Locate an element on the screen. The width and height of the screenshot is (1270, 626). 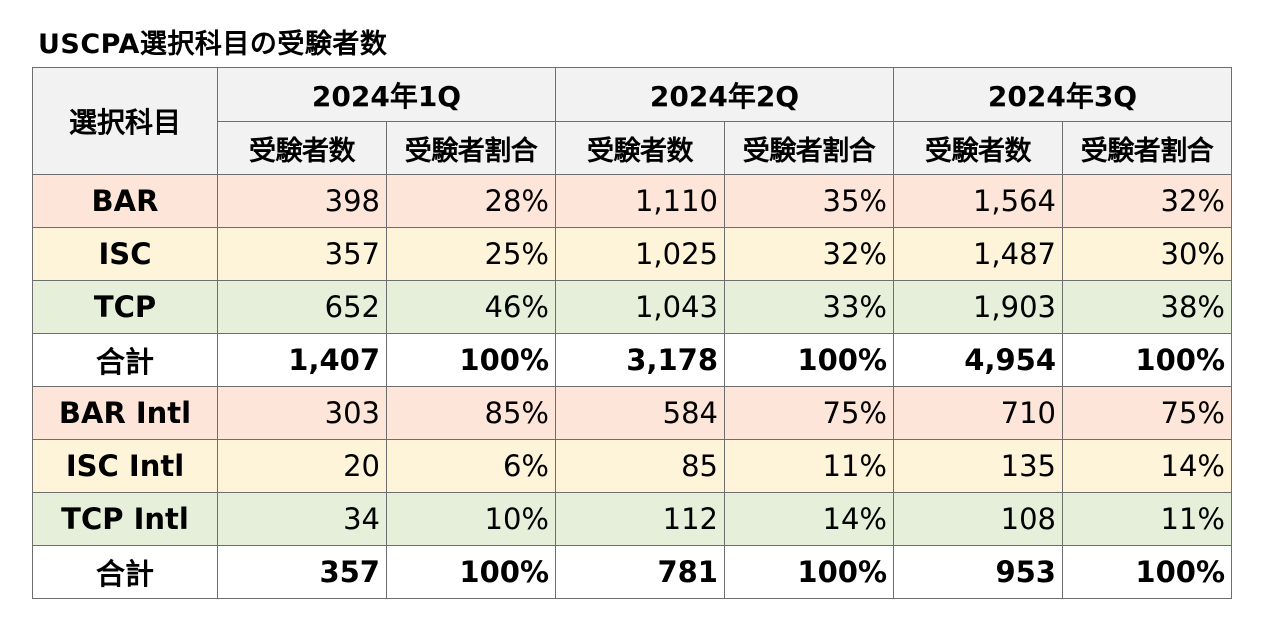
table-row: TCP 652 46% 1,043 33% 1,903 38% is located at coordinates (632, 307).